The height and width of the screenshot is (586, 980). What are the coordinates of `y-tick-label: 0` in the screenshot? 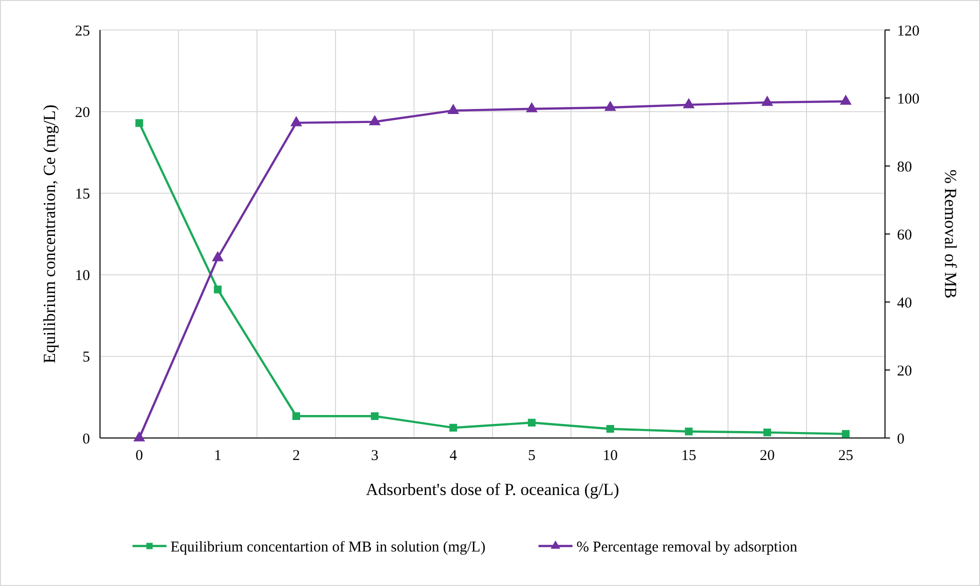 It's located at (86, 439).